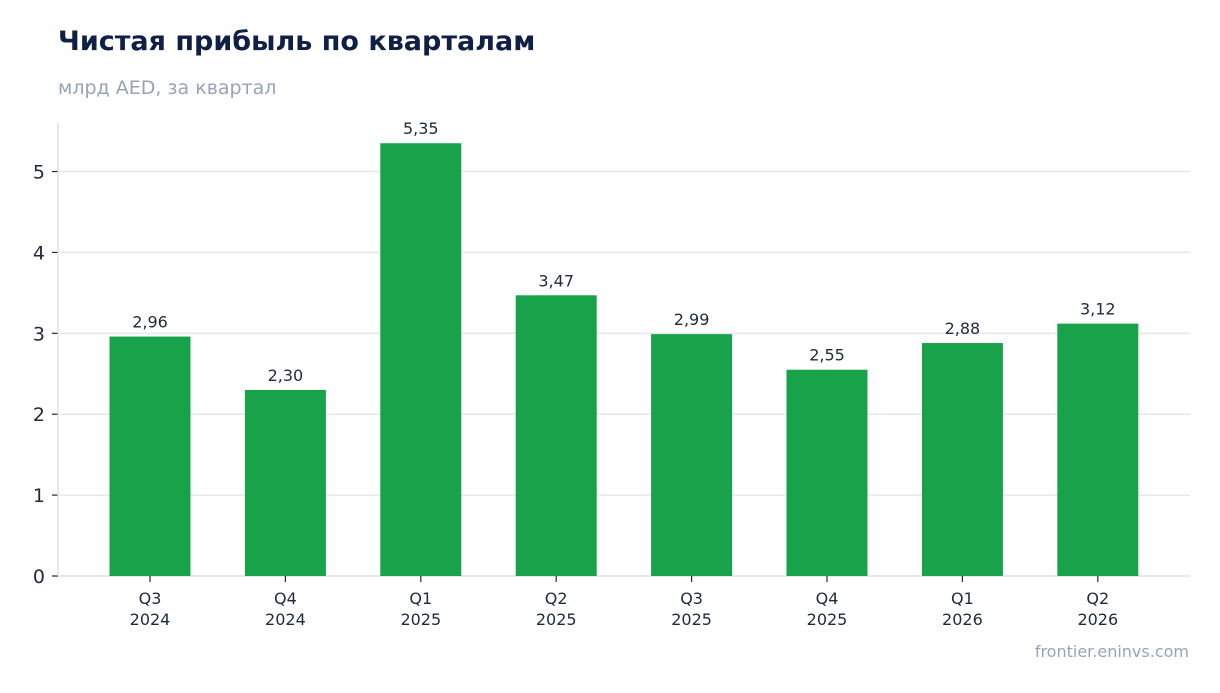  I want to click on y-tick-label: 2, so click(39, 415).